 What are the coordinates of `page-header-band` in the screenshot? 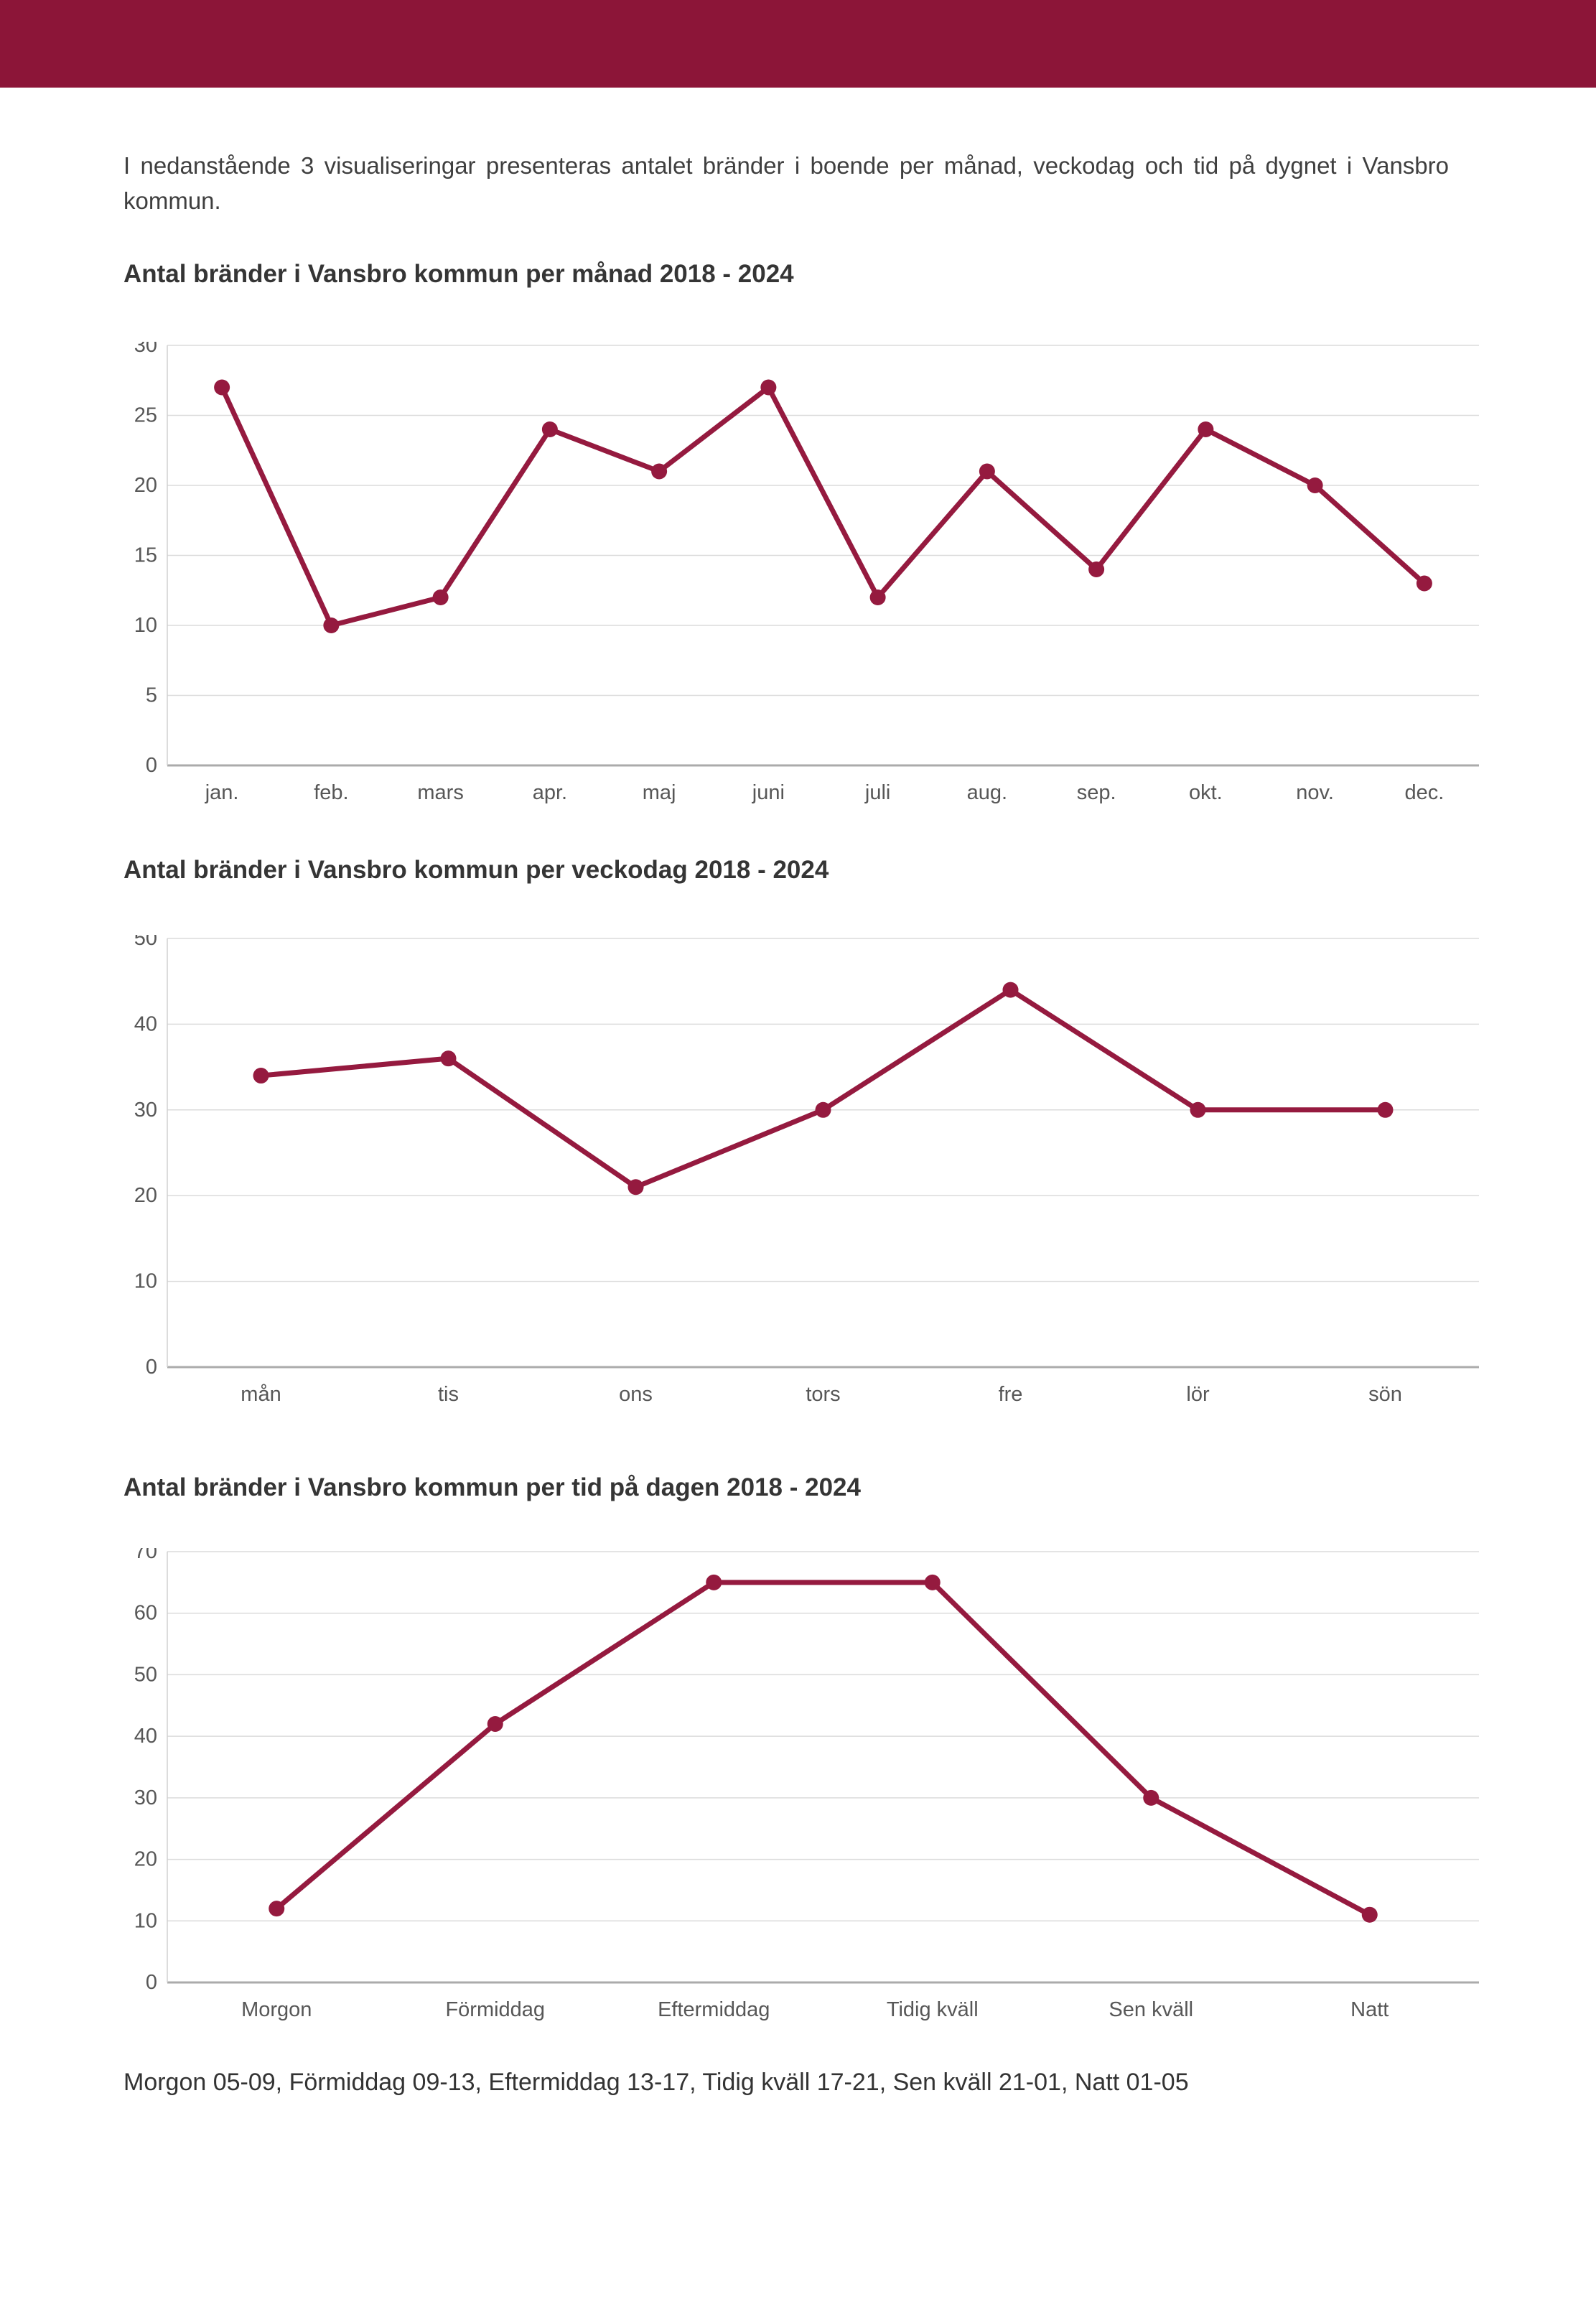 It's located at (798, 44).